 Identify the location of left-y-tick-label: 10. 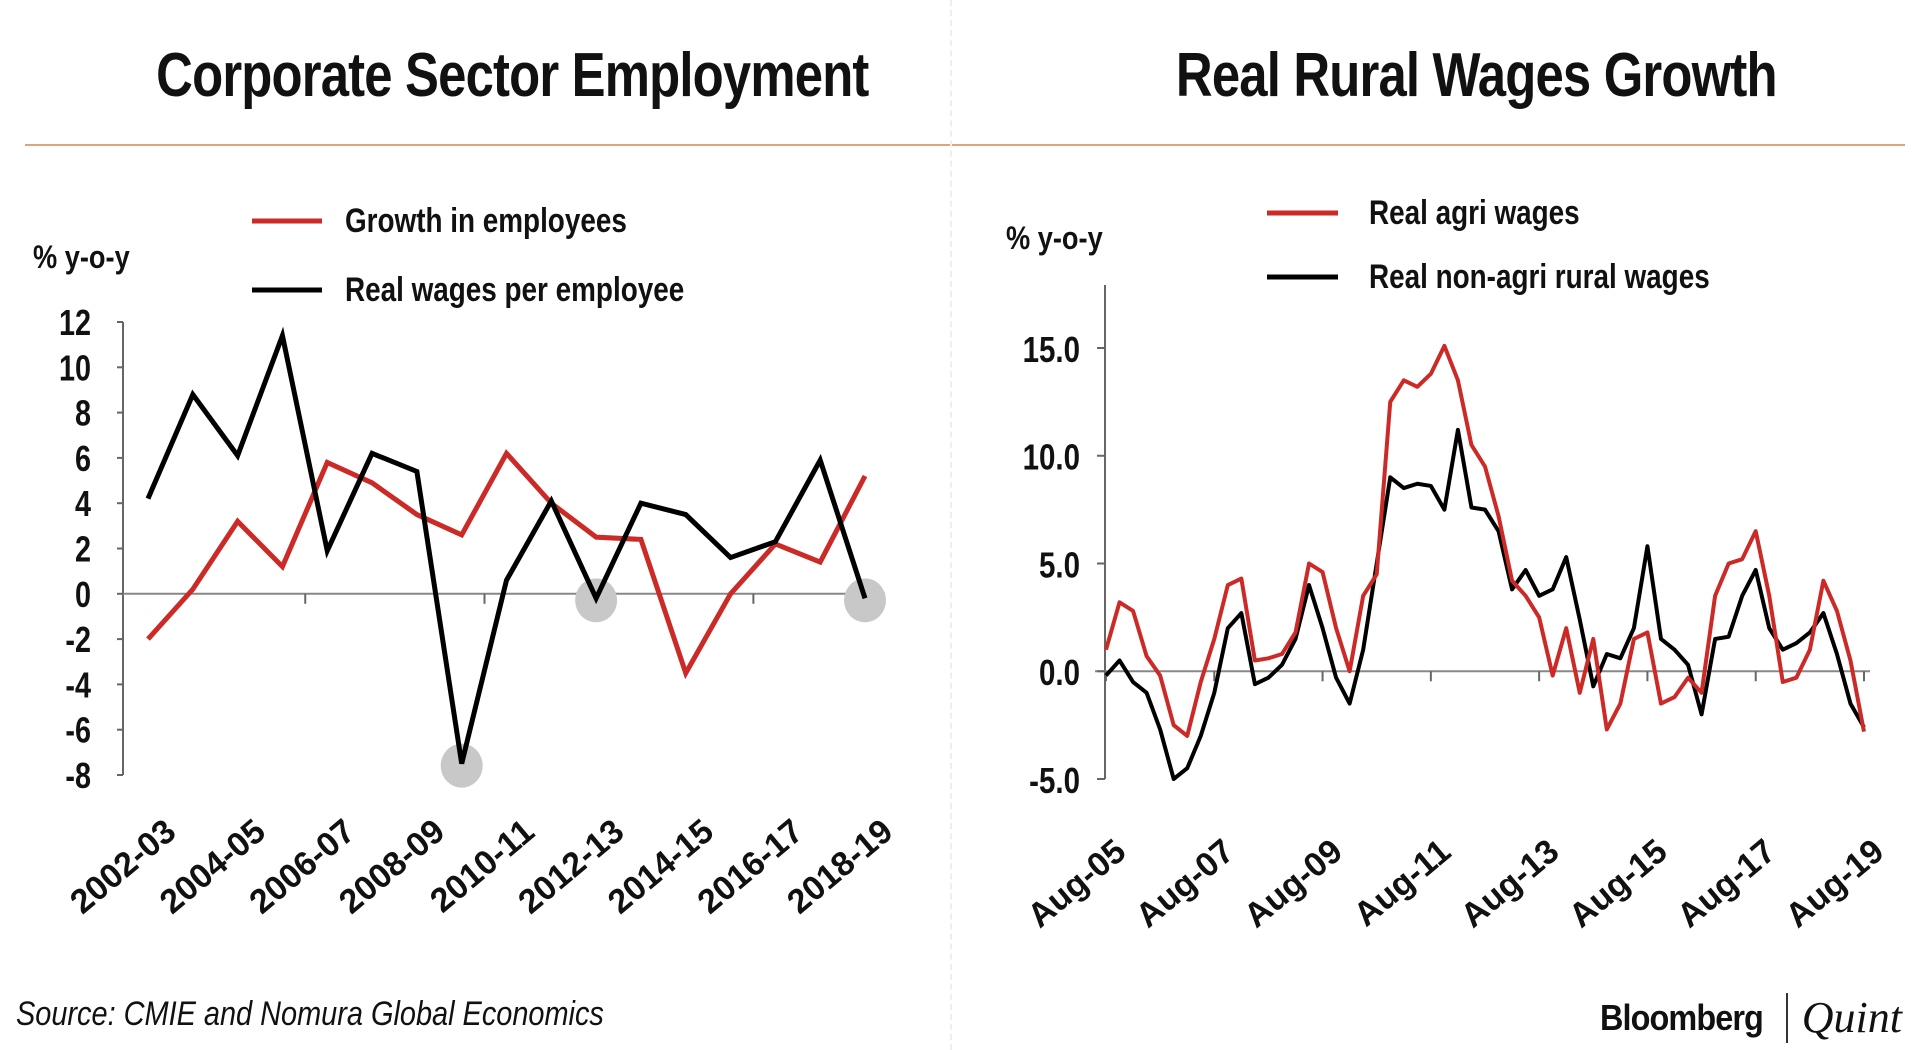
(75, 367).